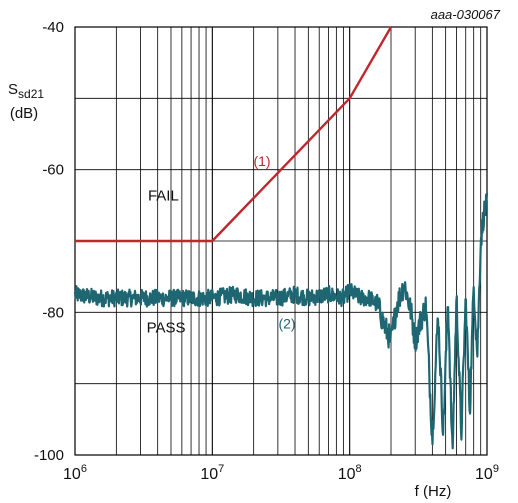 This screenshot has width=518, height=503. Describe the element at coordinates (53, 170) in the screenshot. I see `y-tick-label: -60` at that location.